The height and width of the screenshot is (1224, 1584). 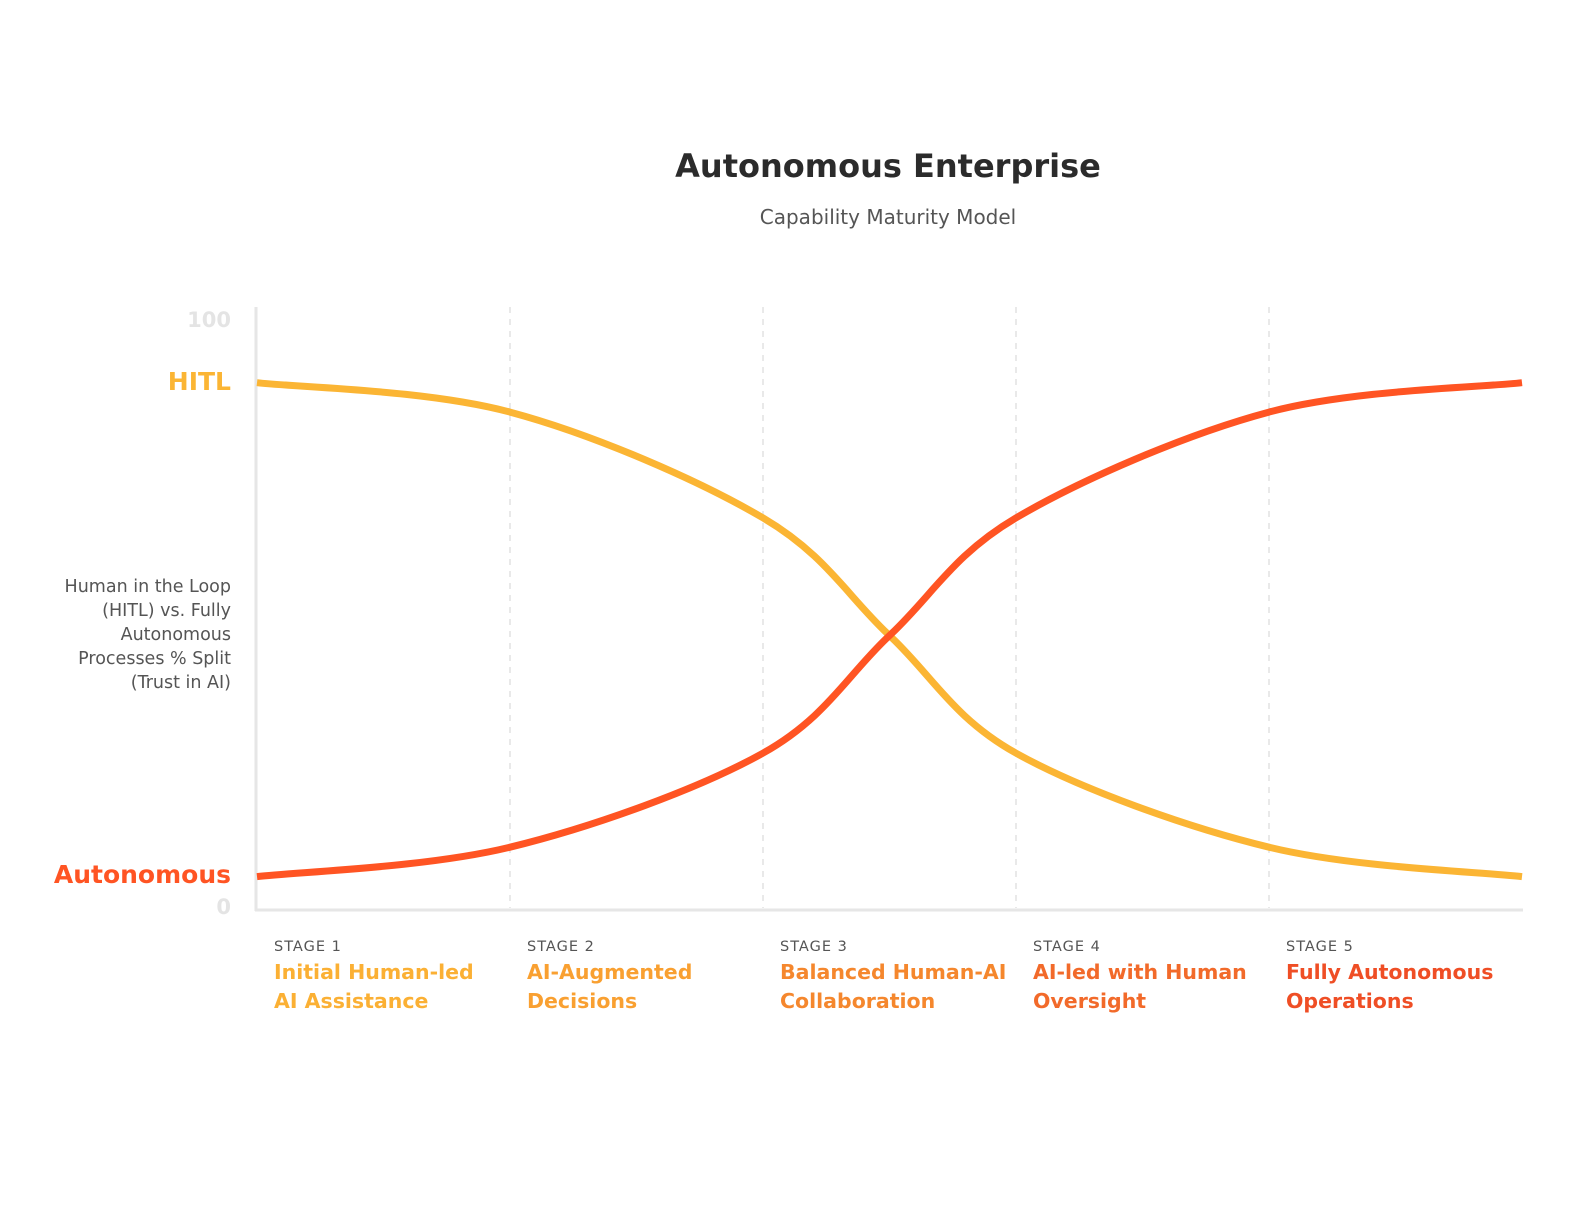 I want to click on stage-label: STAGE 3 Balanced Human-AI Collaboration, so click(x=893, y=976).